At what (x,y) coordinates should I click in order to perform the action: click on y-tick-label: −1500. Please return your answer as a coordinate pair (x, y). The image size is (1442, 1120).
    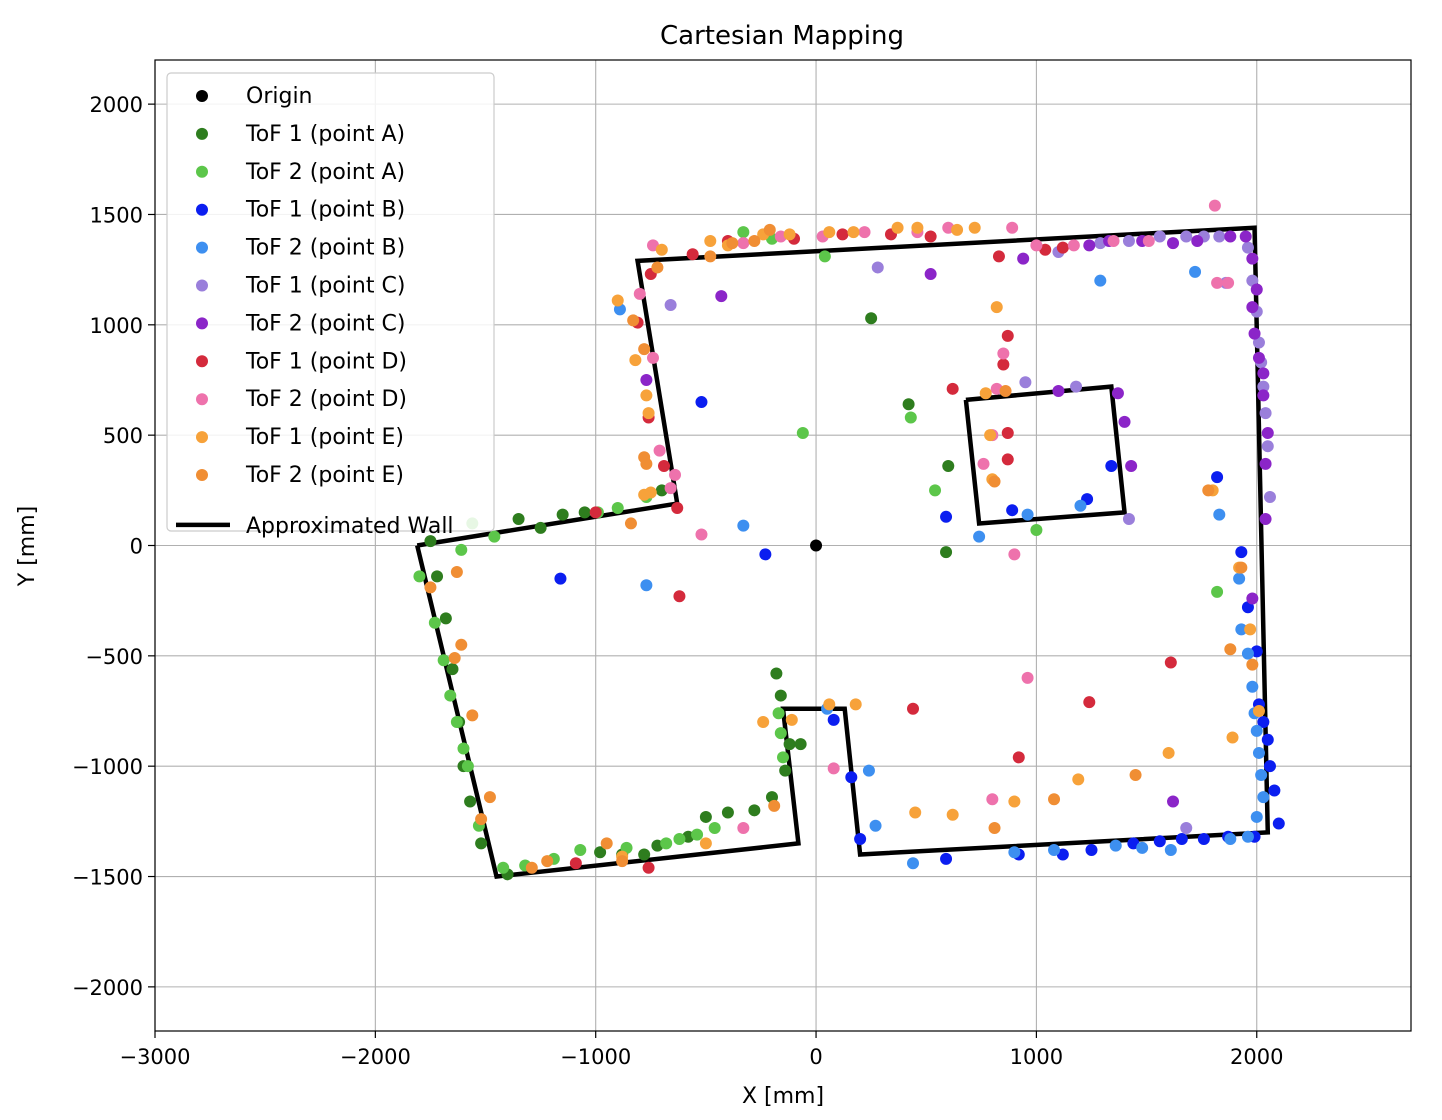
    Looking at the image, I should click on (107, 878).